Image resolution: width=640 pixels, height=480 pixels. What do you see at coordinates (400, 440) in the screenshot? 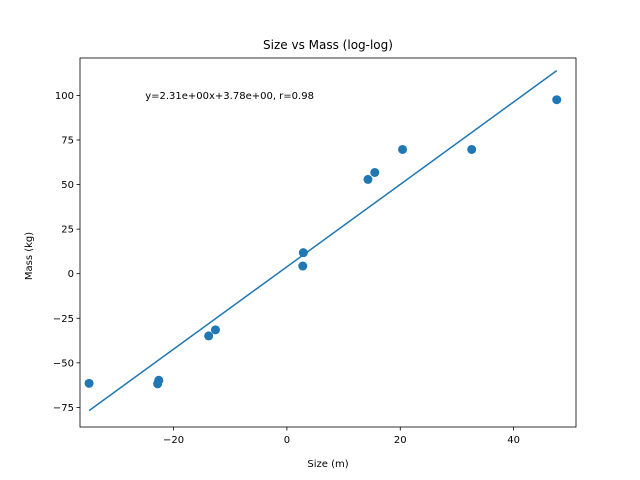
I see `x-tick-label: 20` at bounding box center [400, 440].